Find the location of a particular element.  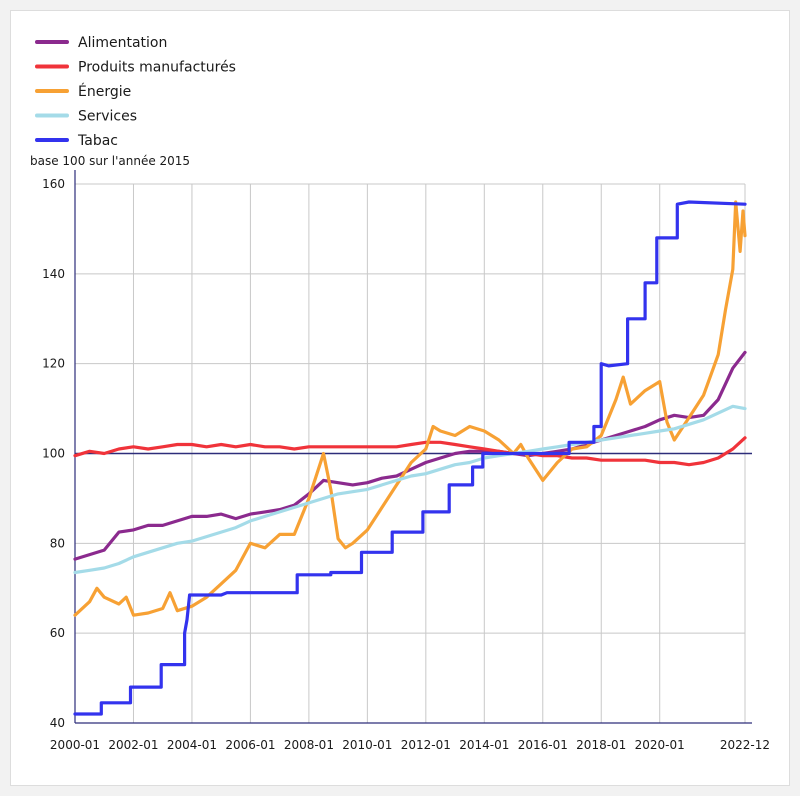

y-tick-label: 60 is located at coordinates (57, 633).